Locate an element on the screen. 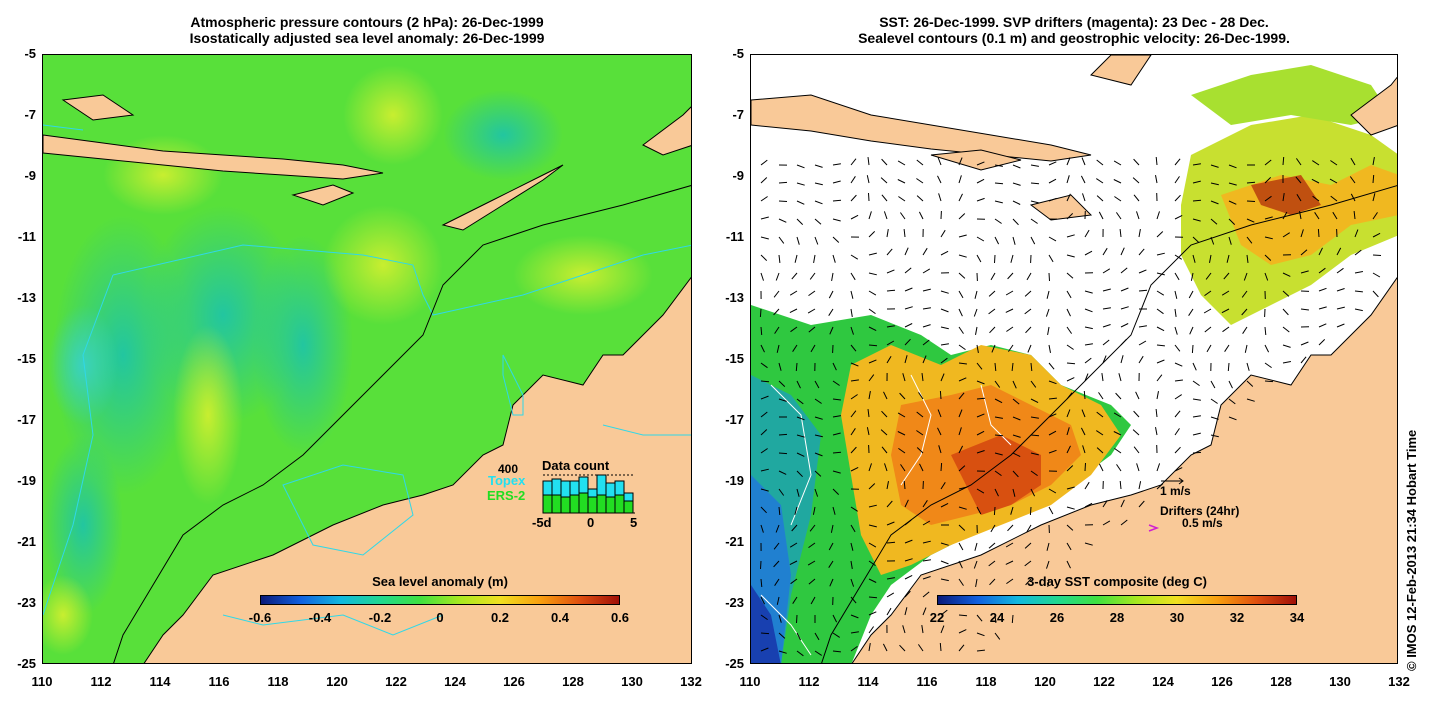 The image size is (1440, 710). colorbar-tick-label: -0.4 is located at coordinates (320, 617).